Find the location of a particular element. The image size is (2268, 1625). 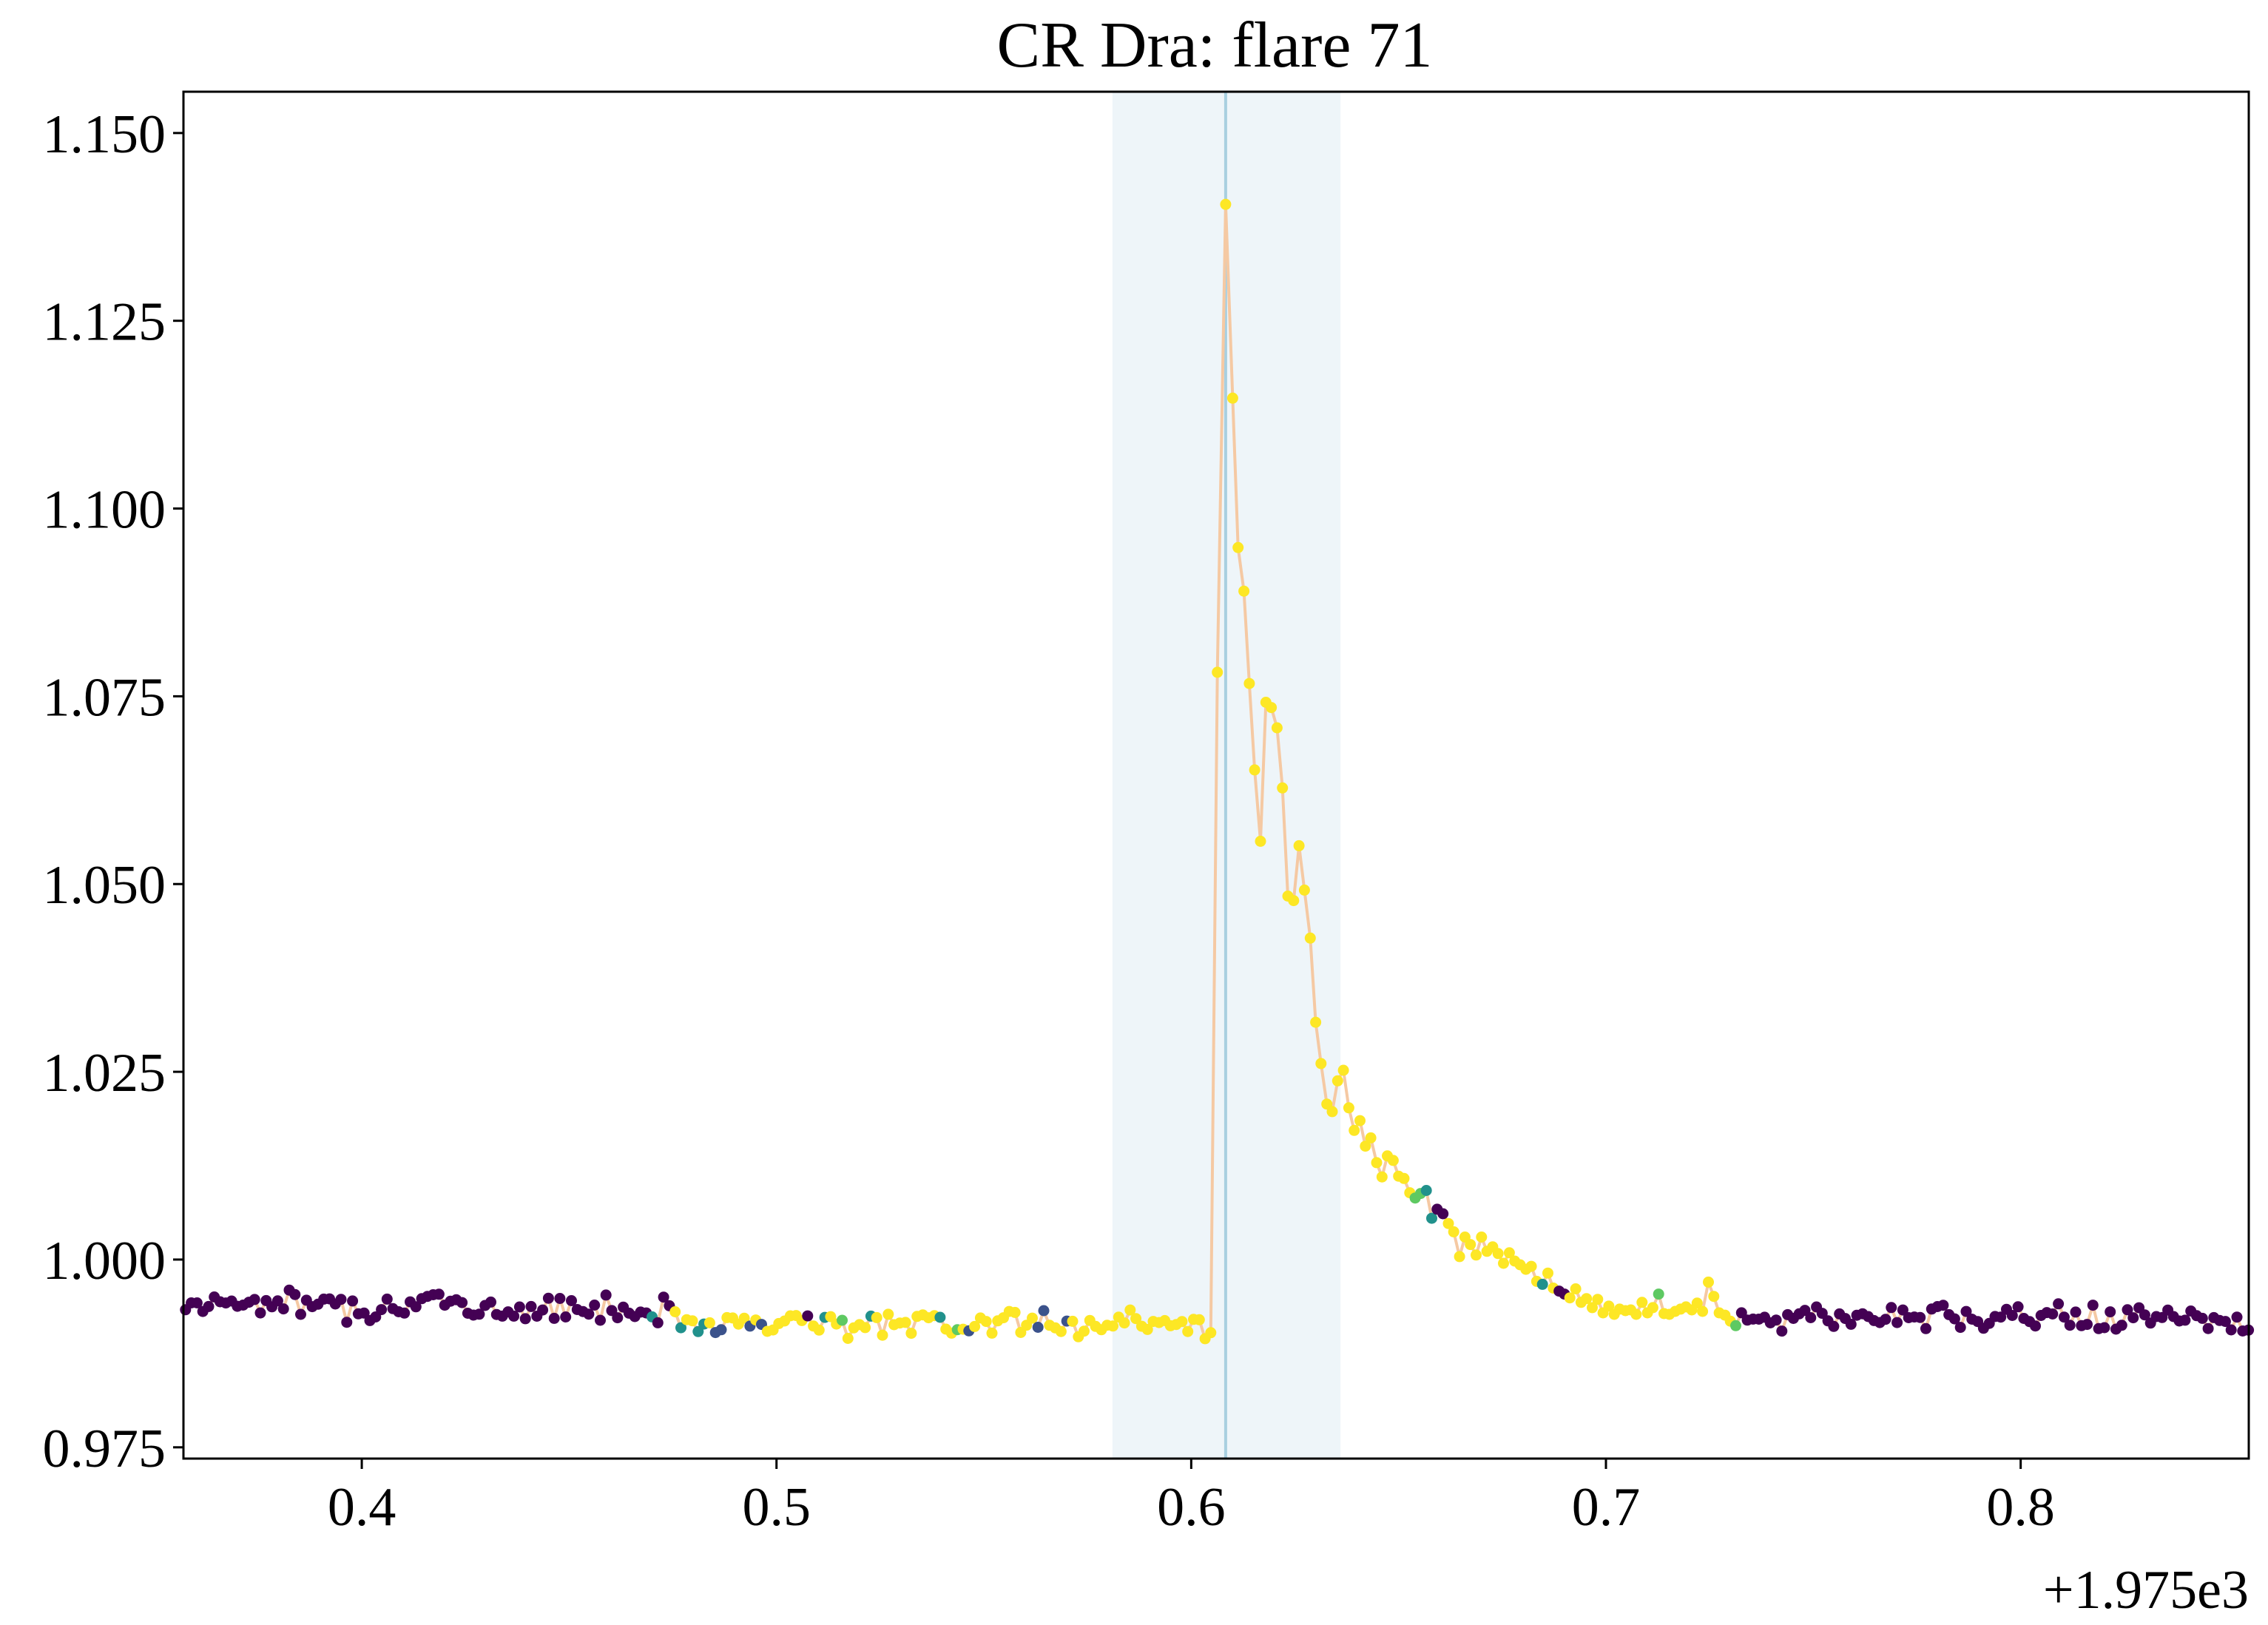

x-tick-label: 0.5 is located at coordinates (776, 1507).